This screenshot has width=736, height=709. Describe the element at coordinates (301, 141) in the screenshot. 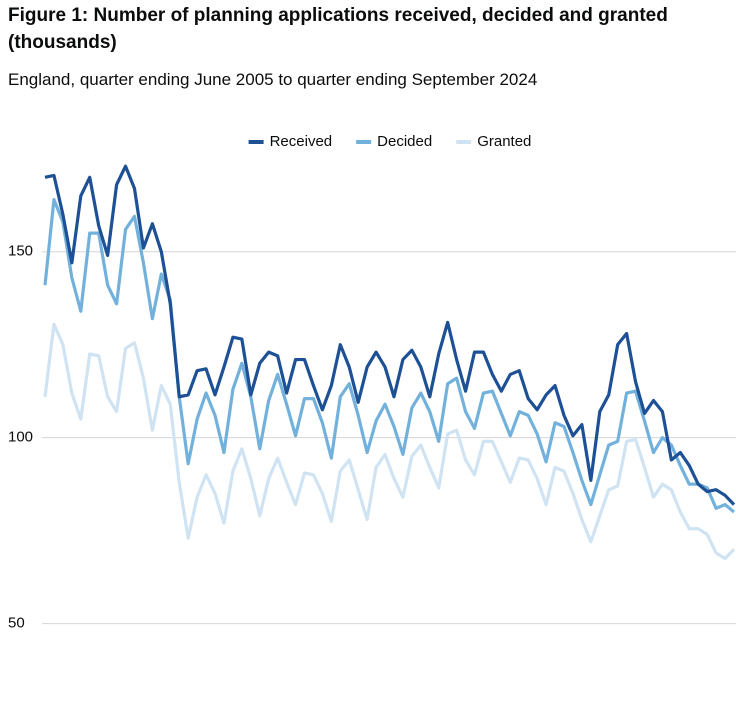

I see `legend-label: Received` at that location.